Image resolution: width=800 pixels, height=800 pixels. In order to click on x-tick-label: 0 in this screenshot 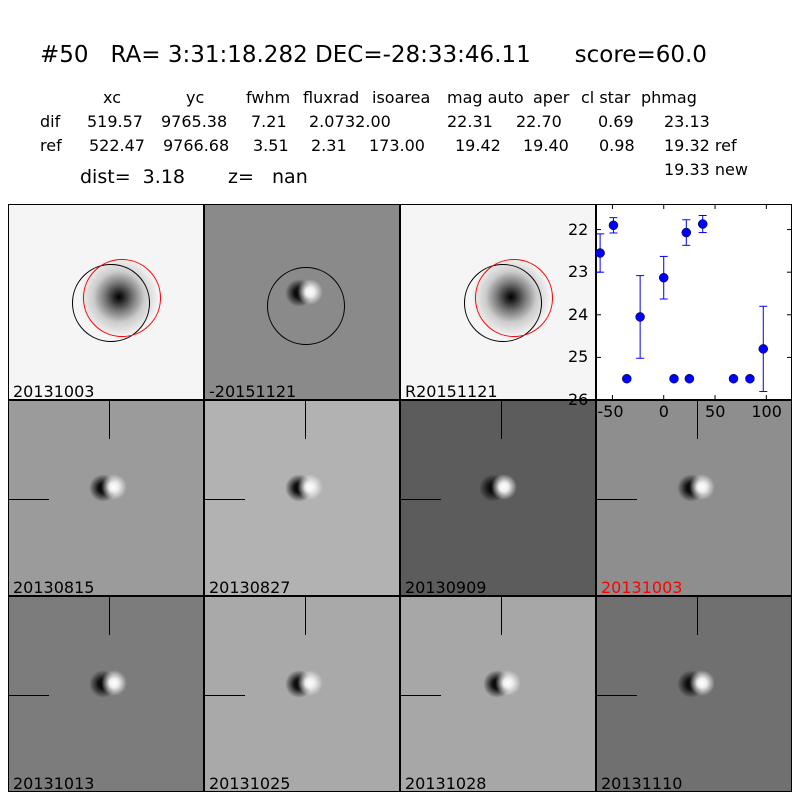, I will do `click(663, 411)`.